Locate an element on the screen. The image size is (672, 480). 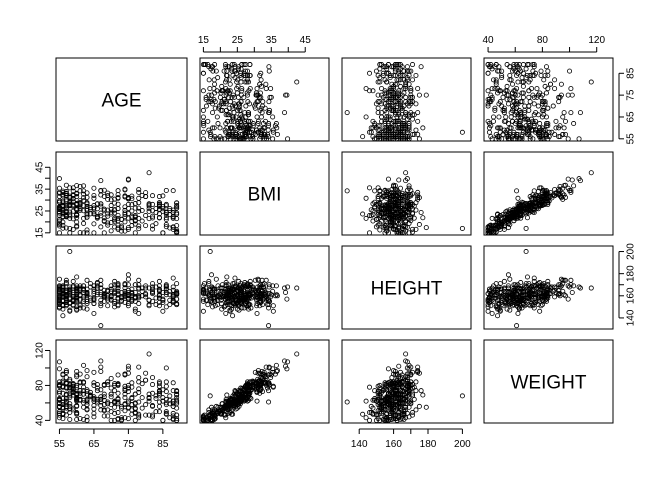
tick-label: 140 is located at coordinates (359, 444).